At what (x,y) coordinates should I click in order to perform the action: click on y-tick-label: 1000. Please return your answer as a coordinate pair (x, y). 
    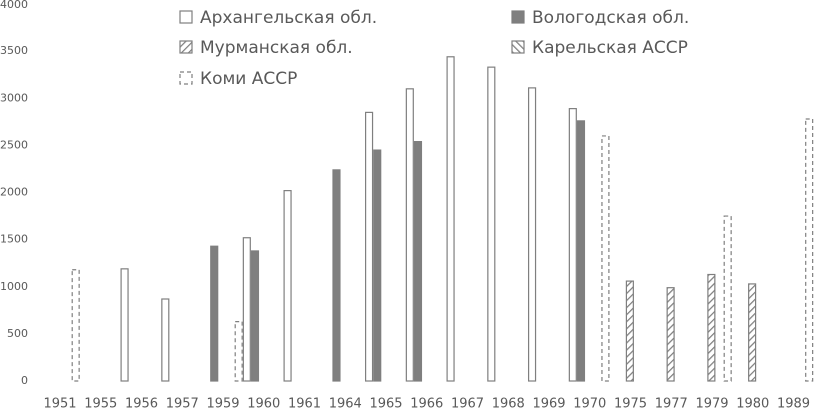
    Looking at the image, I should click on (14, 286).